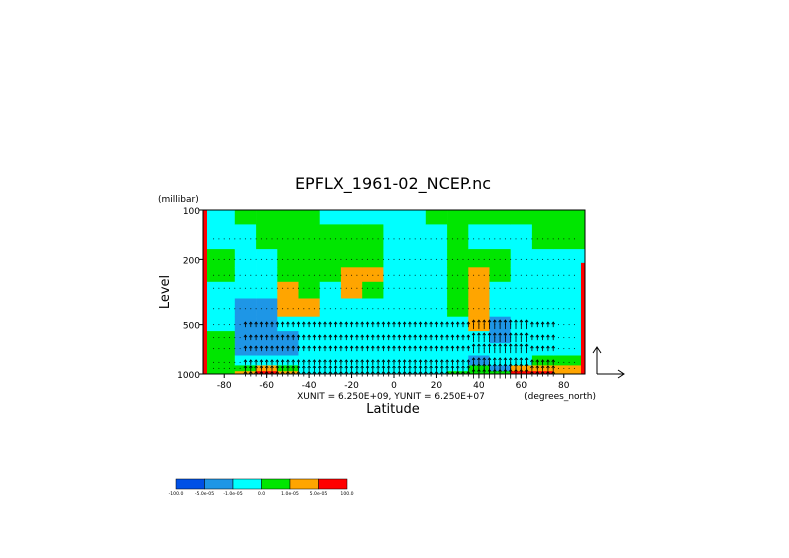 The width and height of the screenshot is (789, 558). What do you see at coordinates (608, 362) in the screenshot?
I see `vector-reference-arrows` at bounding box center [608, 362].